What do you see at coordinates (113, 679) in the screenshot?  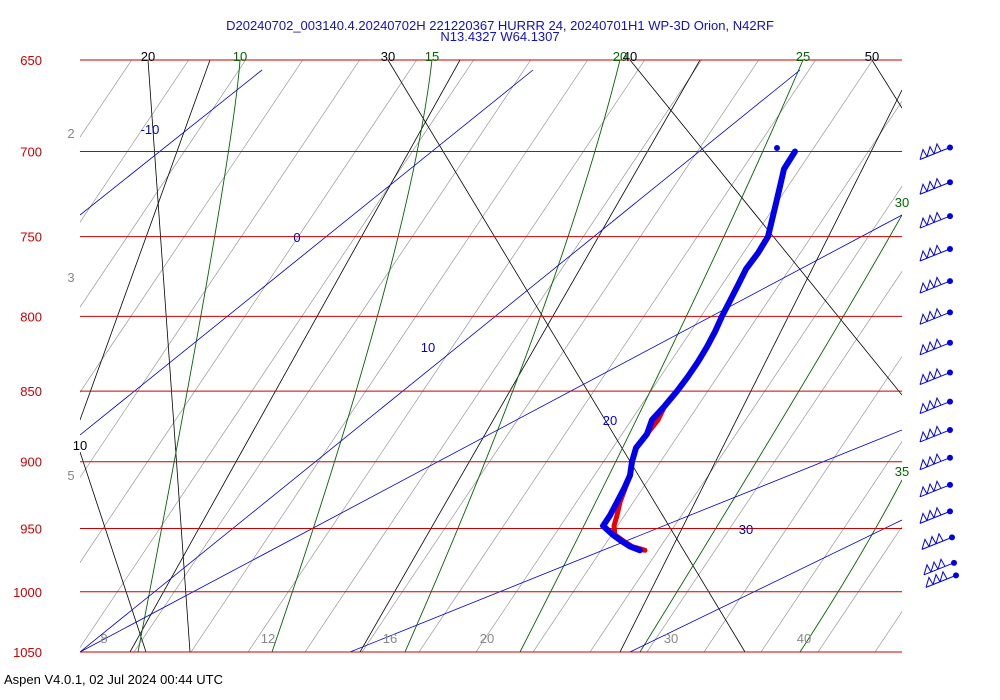 I see `footer-text: Aspen V4.0.1, 02 Jul 2024 00:44 UTC` at bounding box center [113, 679].